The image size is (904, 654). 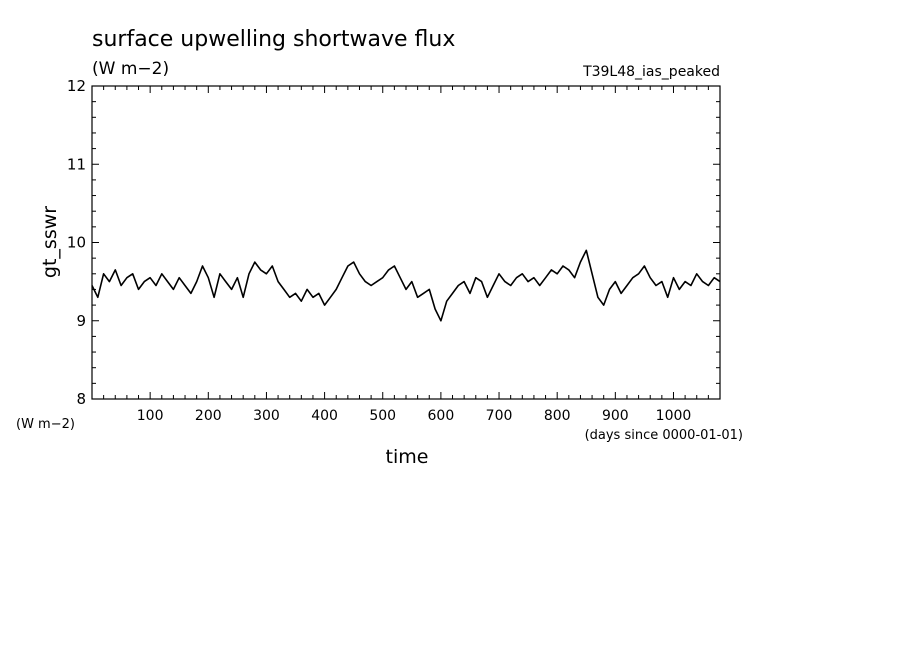 I want to click on x-tick-label: 300, so click(x=266, y=416).